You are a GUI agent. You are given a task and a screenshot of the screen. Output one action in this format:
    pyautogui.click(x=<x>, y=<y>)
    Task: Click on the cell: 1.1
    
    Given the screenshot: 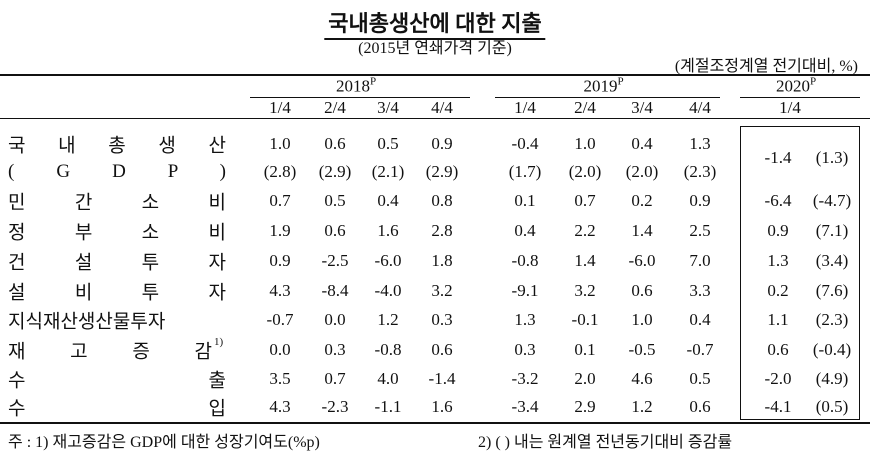 What is the action you would take?
    pyautogui.click(x=778, y=319)
    